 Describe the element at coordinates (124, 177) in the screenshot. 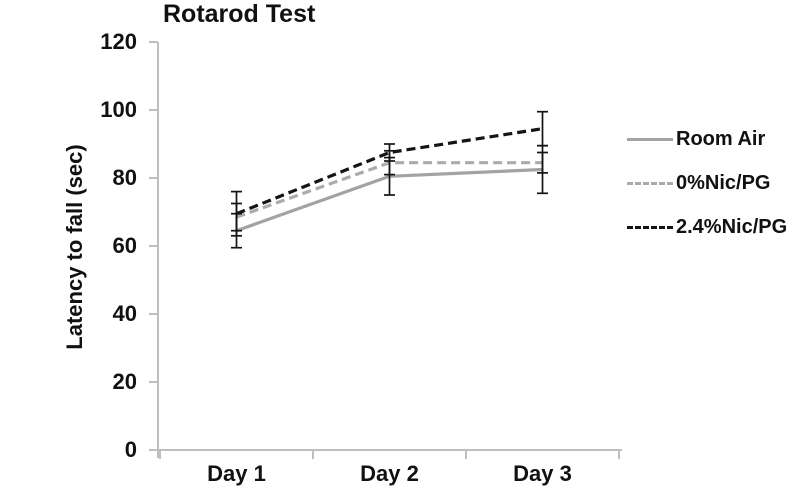

I see `y-tick-label-80: 80` at that location.